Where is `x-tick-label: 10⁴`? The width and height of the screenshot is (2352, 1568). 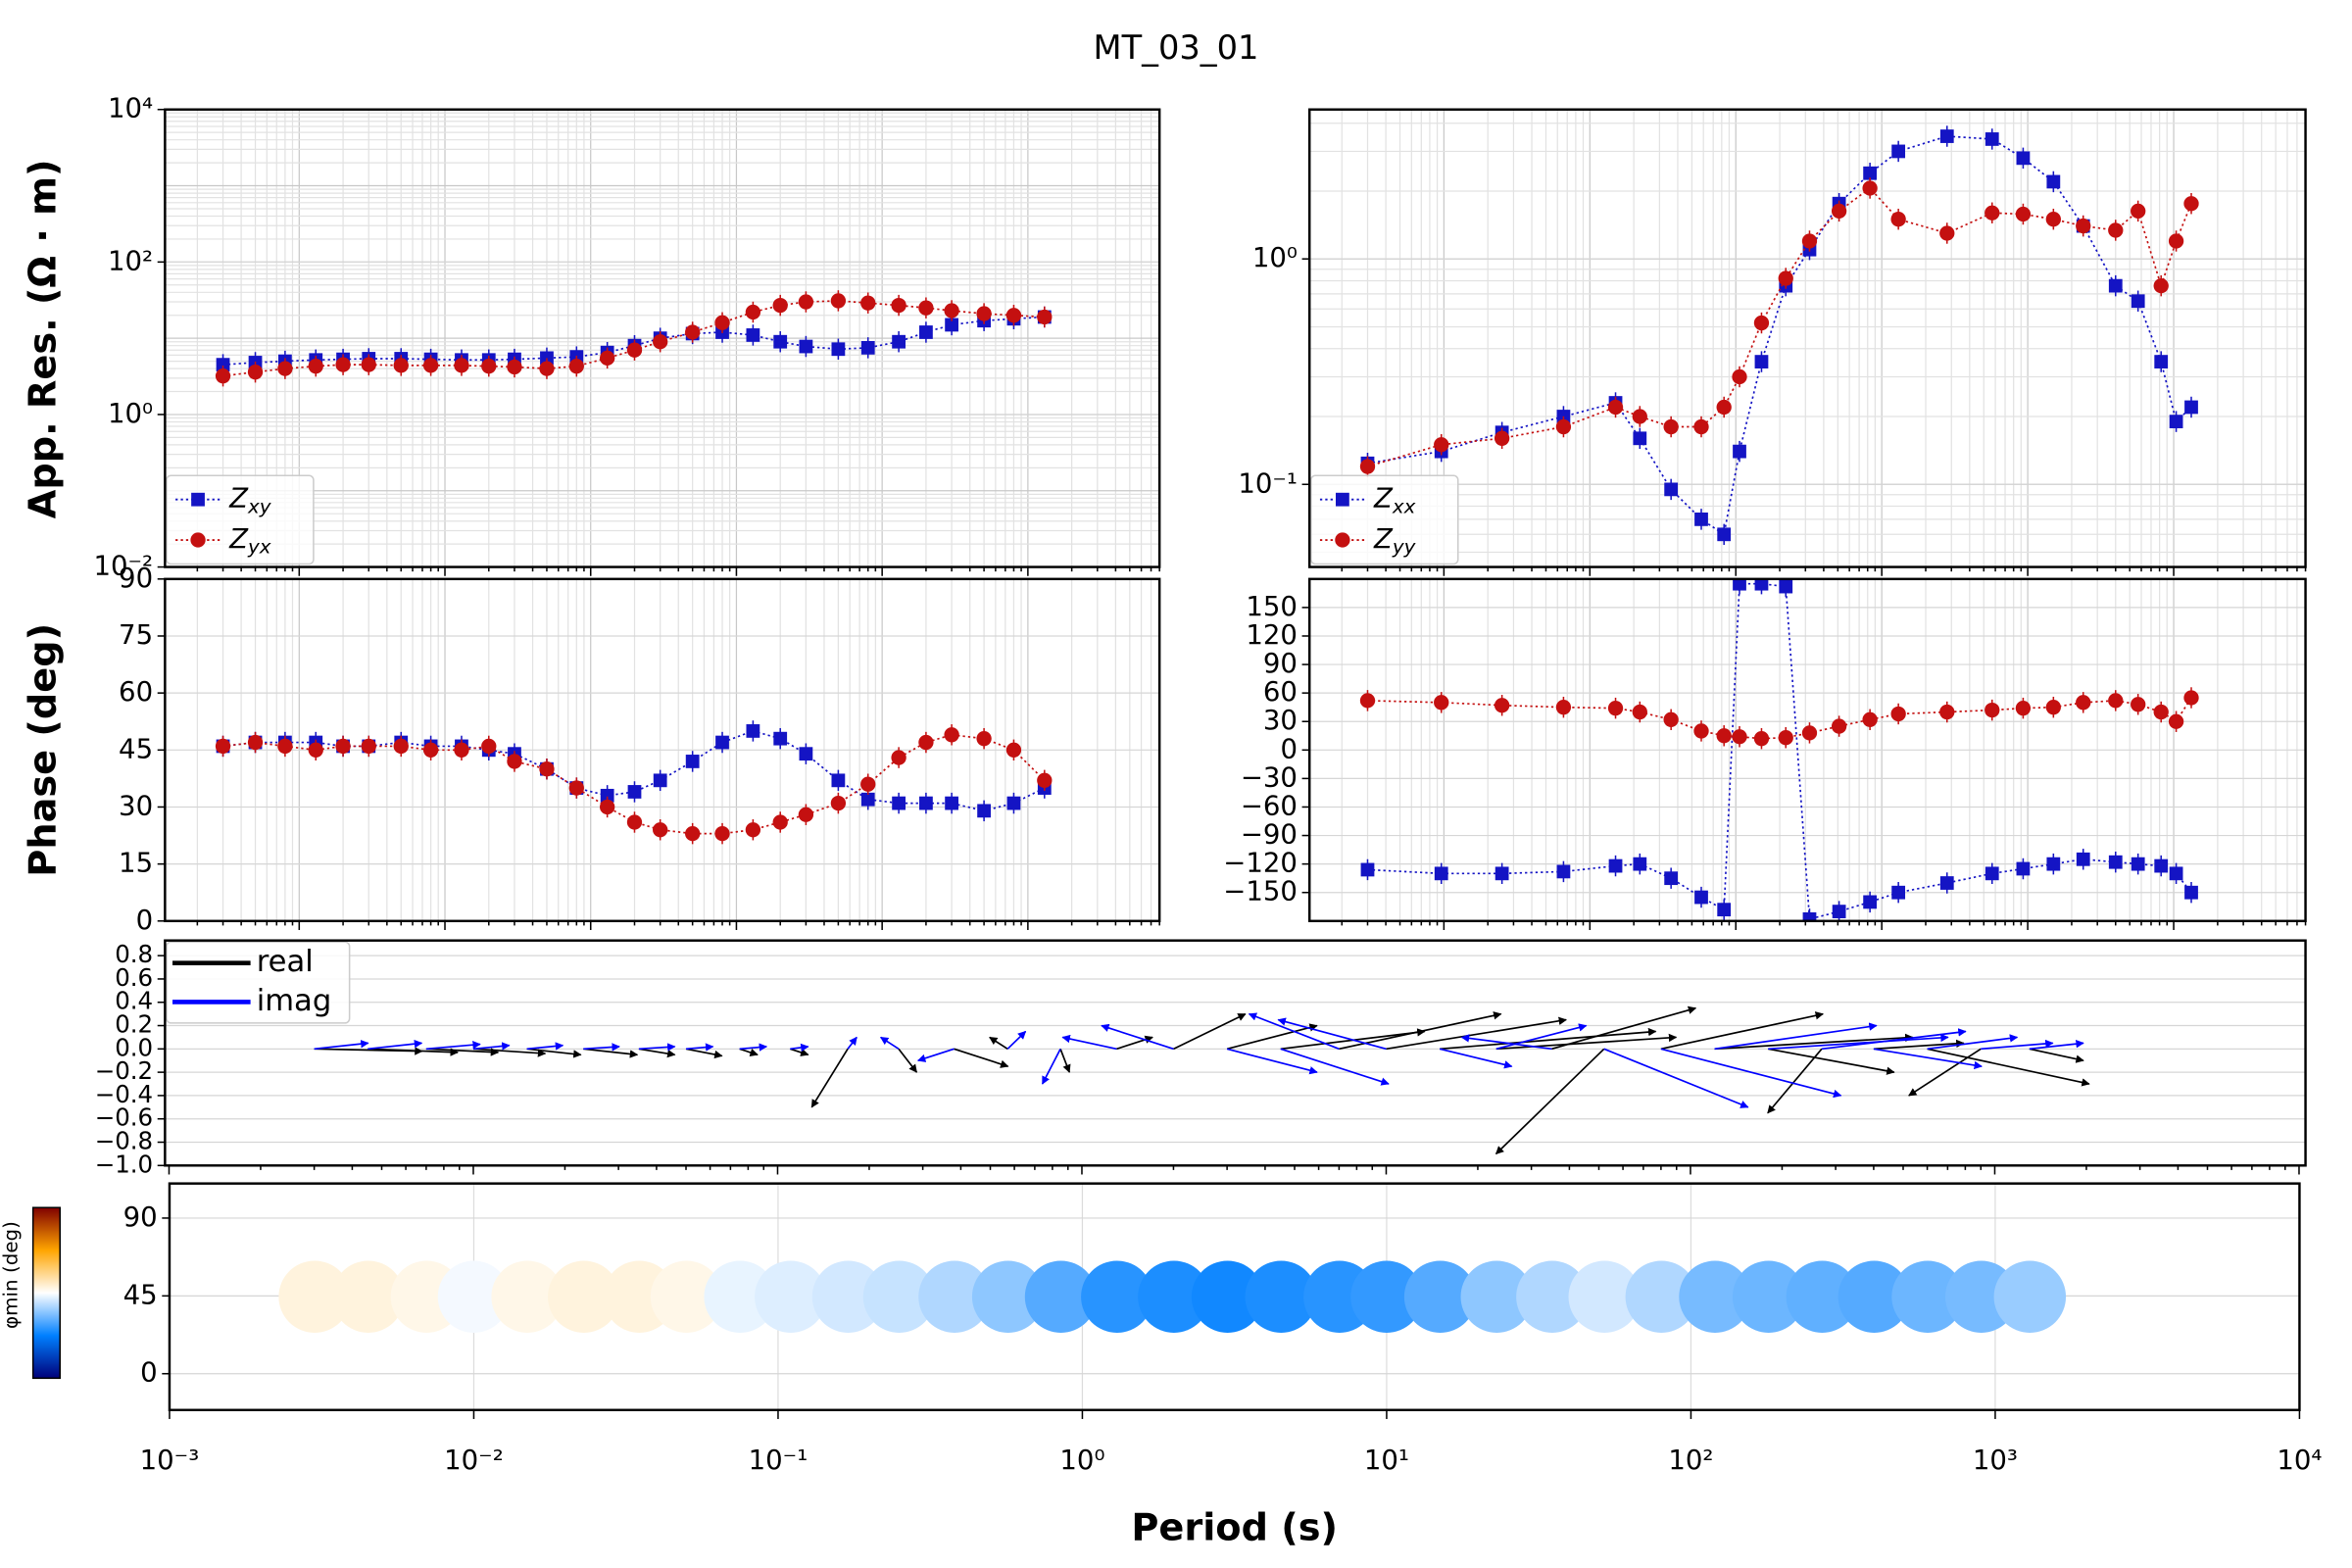 x-tick-label: 10⁴ is located at coordinates (2299, 1460).